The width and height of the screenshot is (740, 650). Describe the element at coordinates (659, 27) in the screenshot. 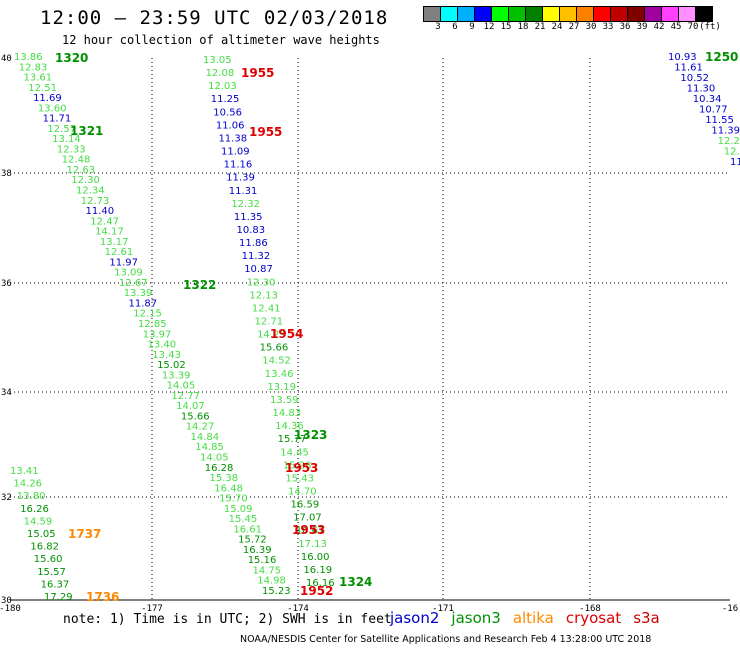

I see `scale-label: 42` at that location.